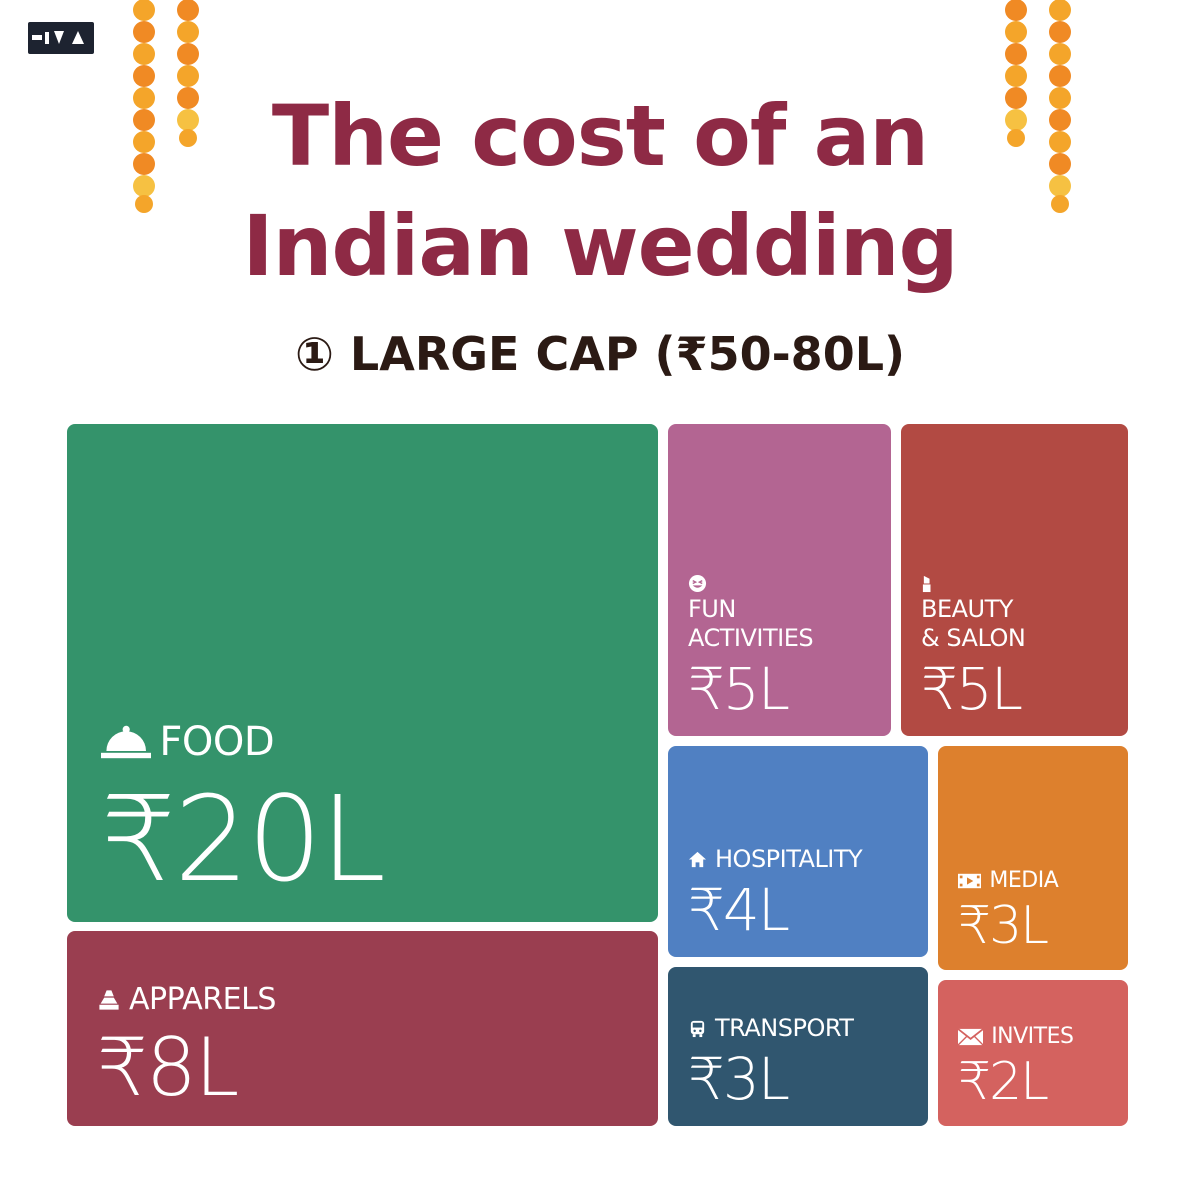  Describe the element at coordinates (739, 910) in the screenshot. I see `tile-value: ₹4L` at that location.